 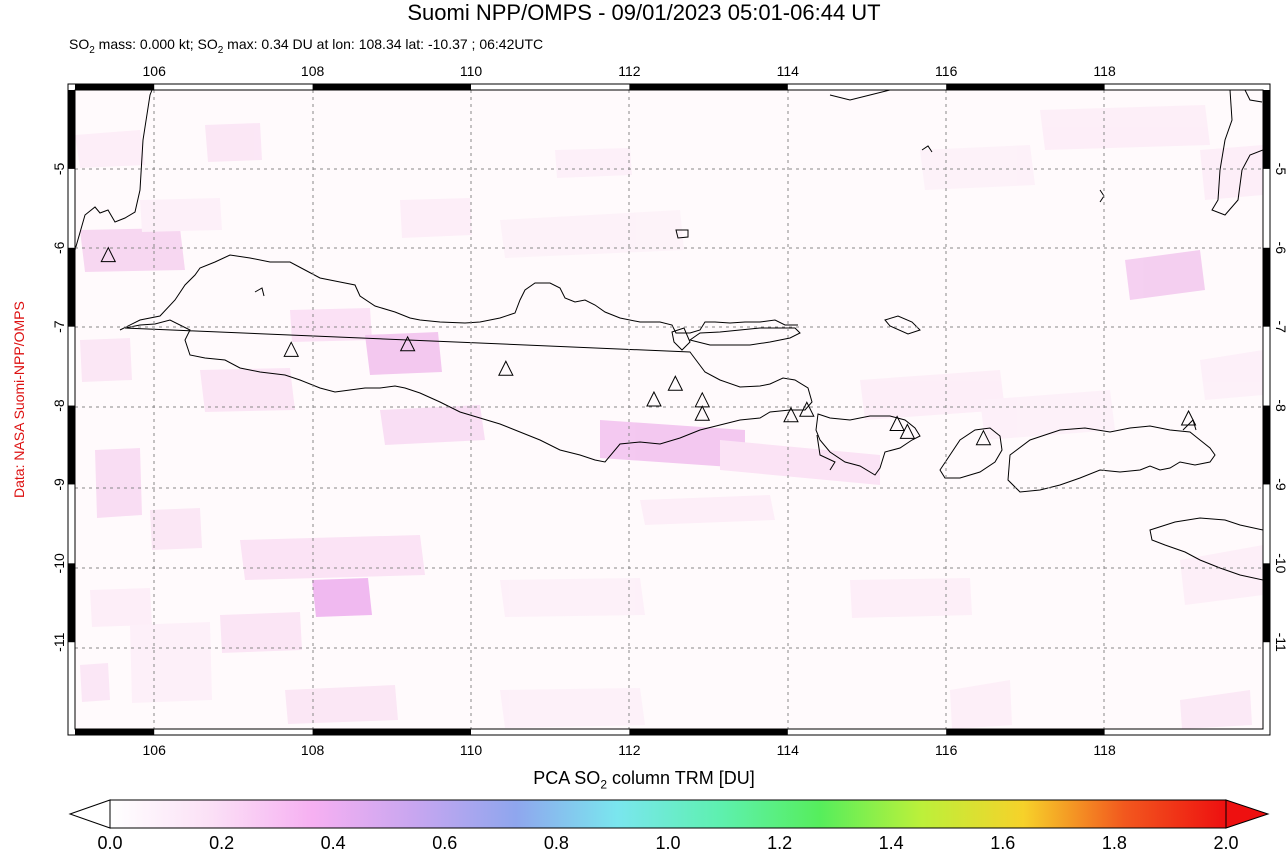 What do you see at coordinates (681, 778) in the screenshot?
I see `colorbar-title-part: column TRM [DU]` at bounding box center [681, 778].